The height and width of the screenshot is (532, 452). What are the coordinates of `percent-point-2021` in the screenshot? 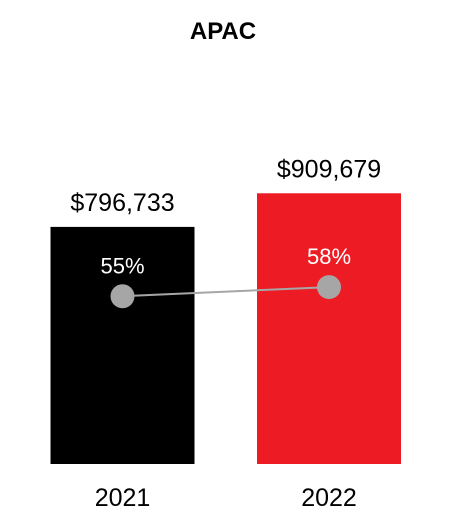 It's located at (122, 296).